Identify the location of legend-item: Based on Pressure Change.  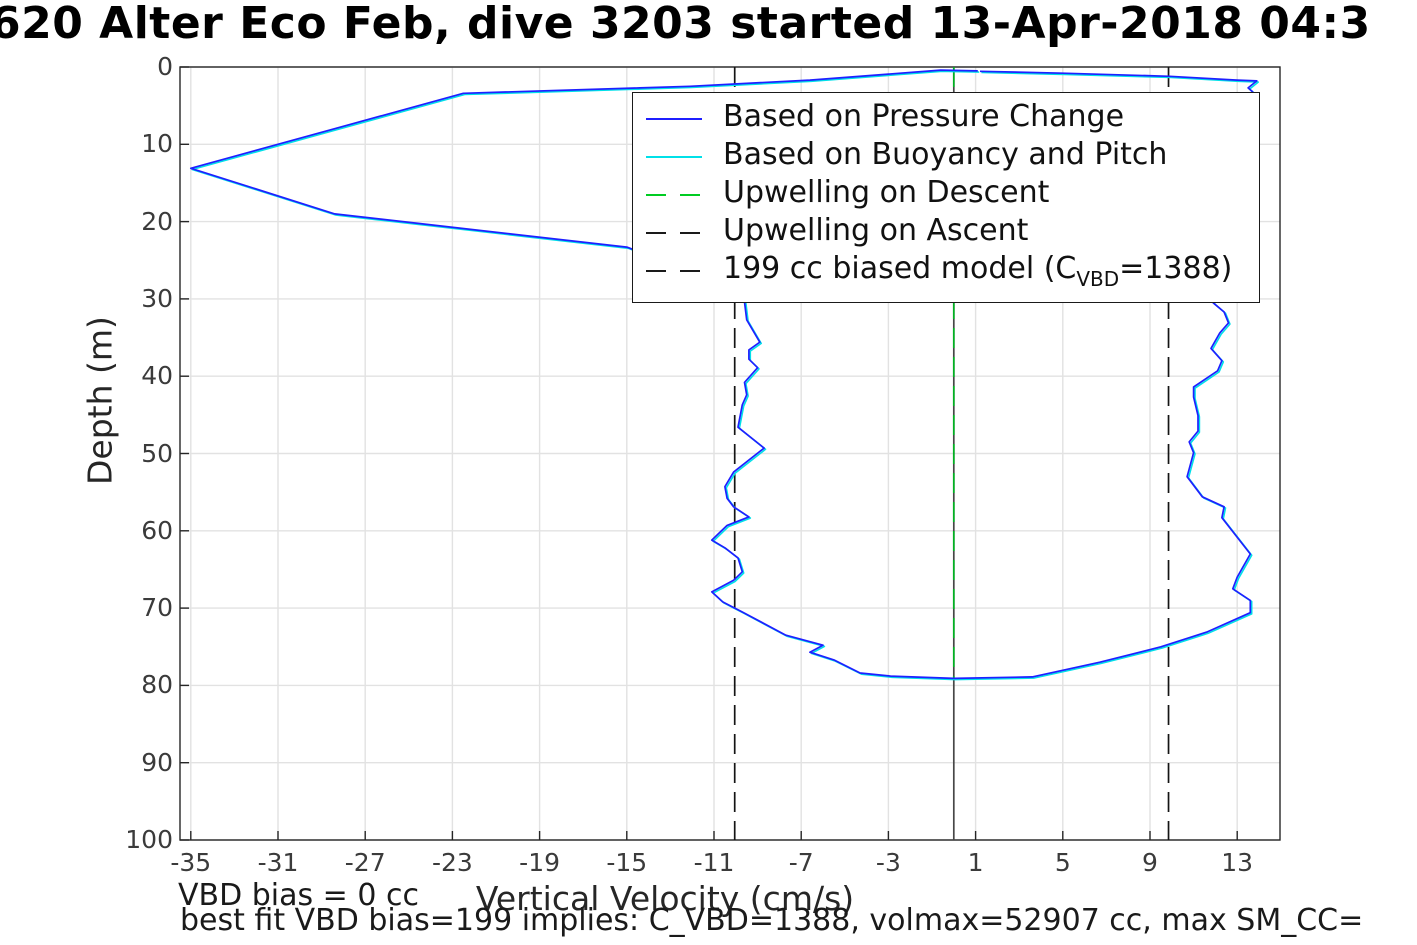
(946, 118).